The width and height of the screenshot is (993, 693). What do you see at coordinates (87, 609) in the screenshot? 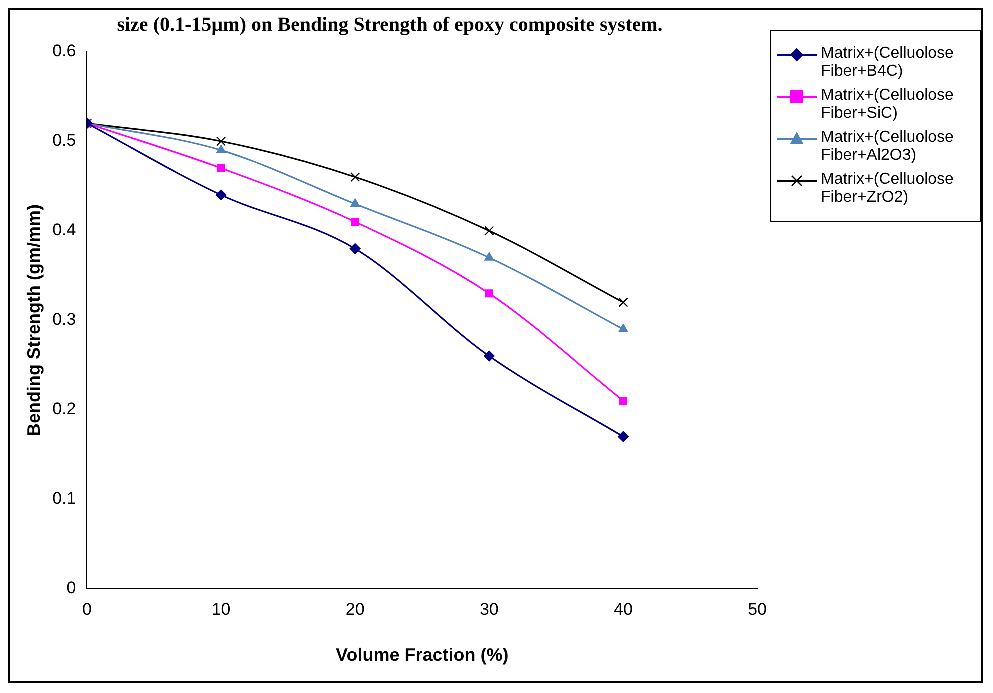
I see `x-tick-label: 0` at bounding box center [87, 609].